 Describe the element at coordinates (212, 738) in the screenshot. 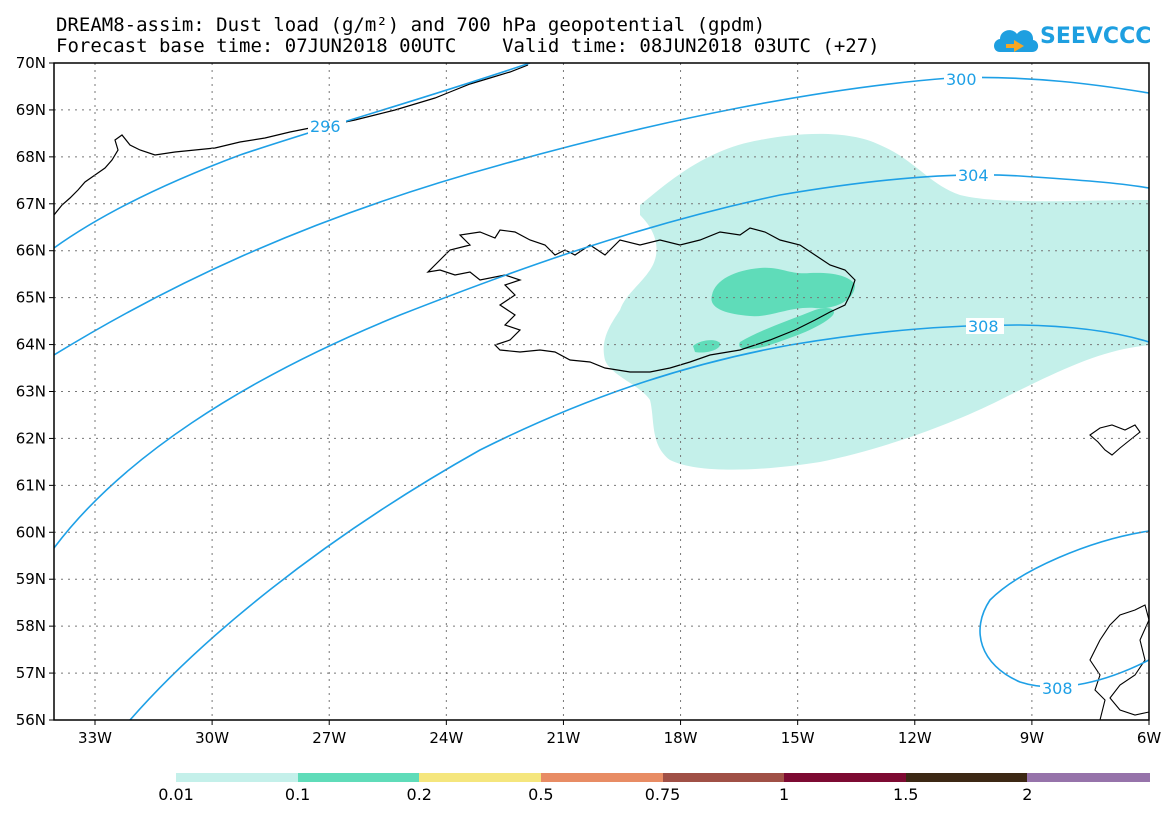

I see `lon-label: 30W` at that location.